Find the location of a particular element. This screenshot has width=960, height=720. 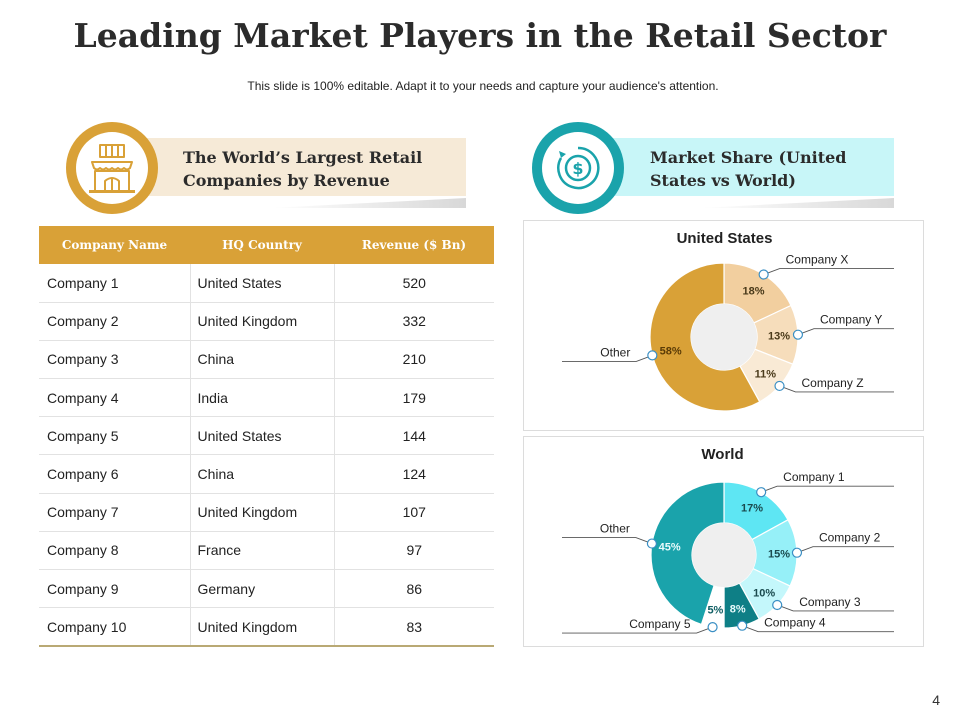

column-header-country: HQ Country is located at coordinates (262, 245).